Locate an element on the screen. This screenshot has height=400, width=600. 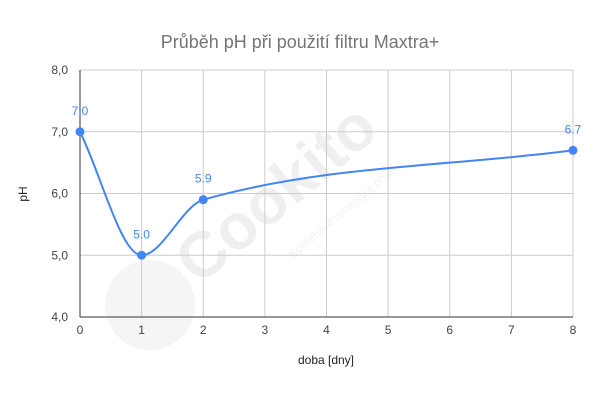
x-tick-label: 4 is located at coordinates (326, 330).